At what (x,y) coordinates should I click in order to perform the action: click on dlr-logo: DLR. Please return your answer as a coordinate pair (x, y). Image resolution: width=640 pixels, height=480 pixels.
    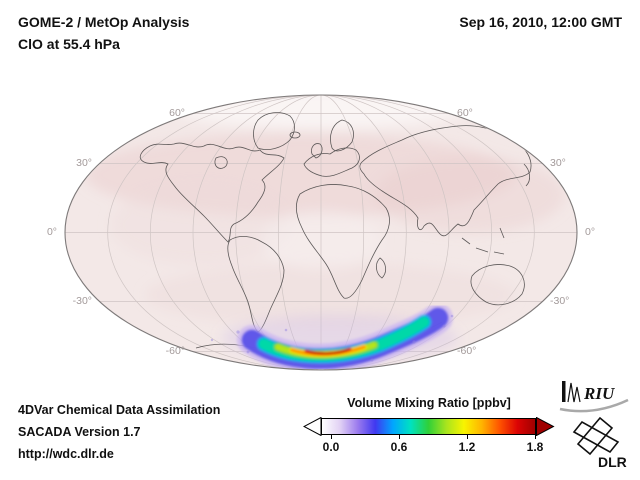
    Looking at the image, I should click on (599, 443).